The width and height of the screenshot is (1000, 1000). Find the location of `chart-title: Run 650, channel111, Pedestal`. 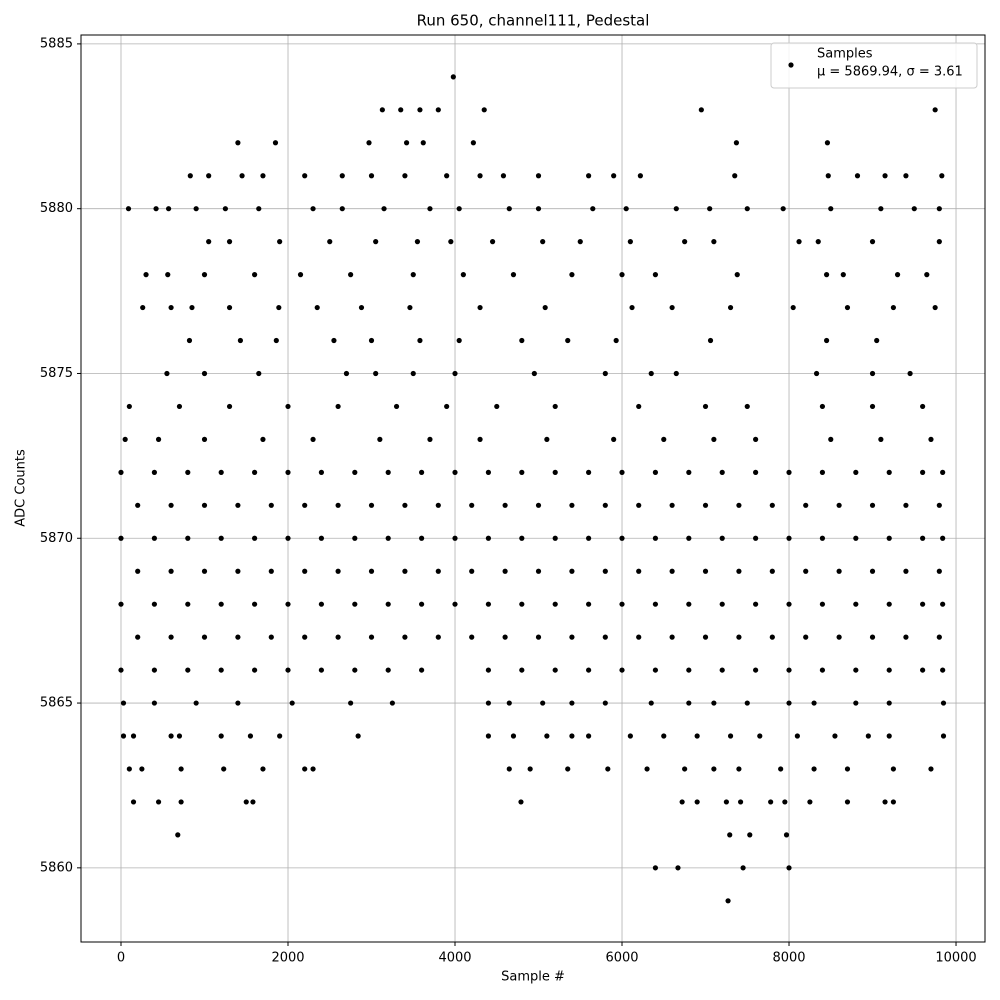

chart-title: Run 650, channel111, Pedestal is located at coordinates (533, 21).